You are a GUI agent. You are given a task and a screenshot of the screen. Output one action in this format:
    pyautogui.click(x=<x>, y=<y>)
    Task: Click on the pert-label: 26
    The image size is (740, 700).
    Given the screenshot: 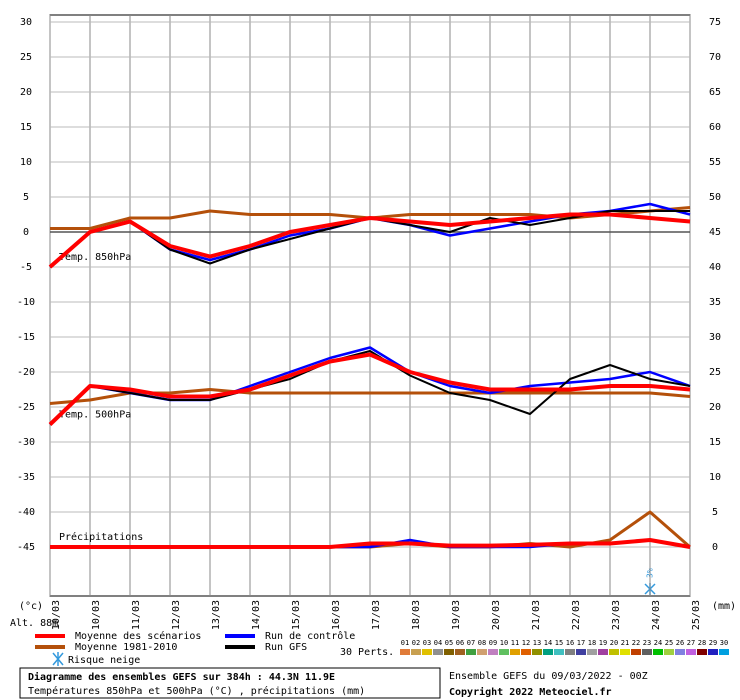 What is the action you would take?
    pyautogui.click(x=680, y=643)
    